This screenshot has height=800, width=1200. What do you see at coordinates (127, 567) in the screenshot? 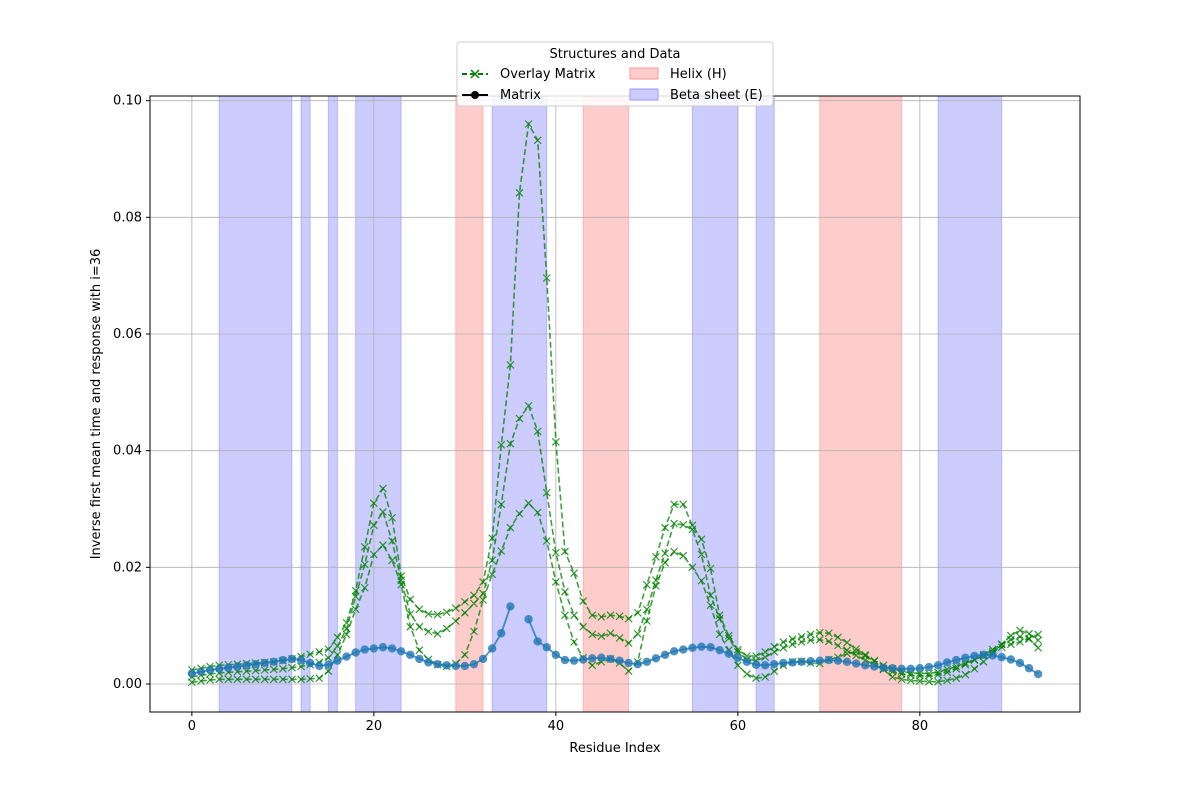
I see `y-tick-label: 0.02` at bounding box center [127, 567].